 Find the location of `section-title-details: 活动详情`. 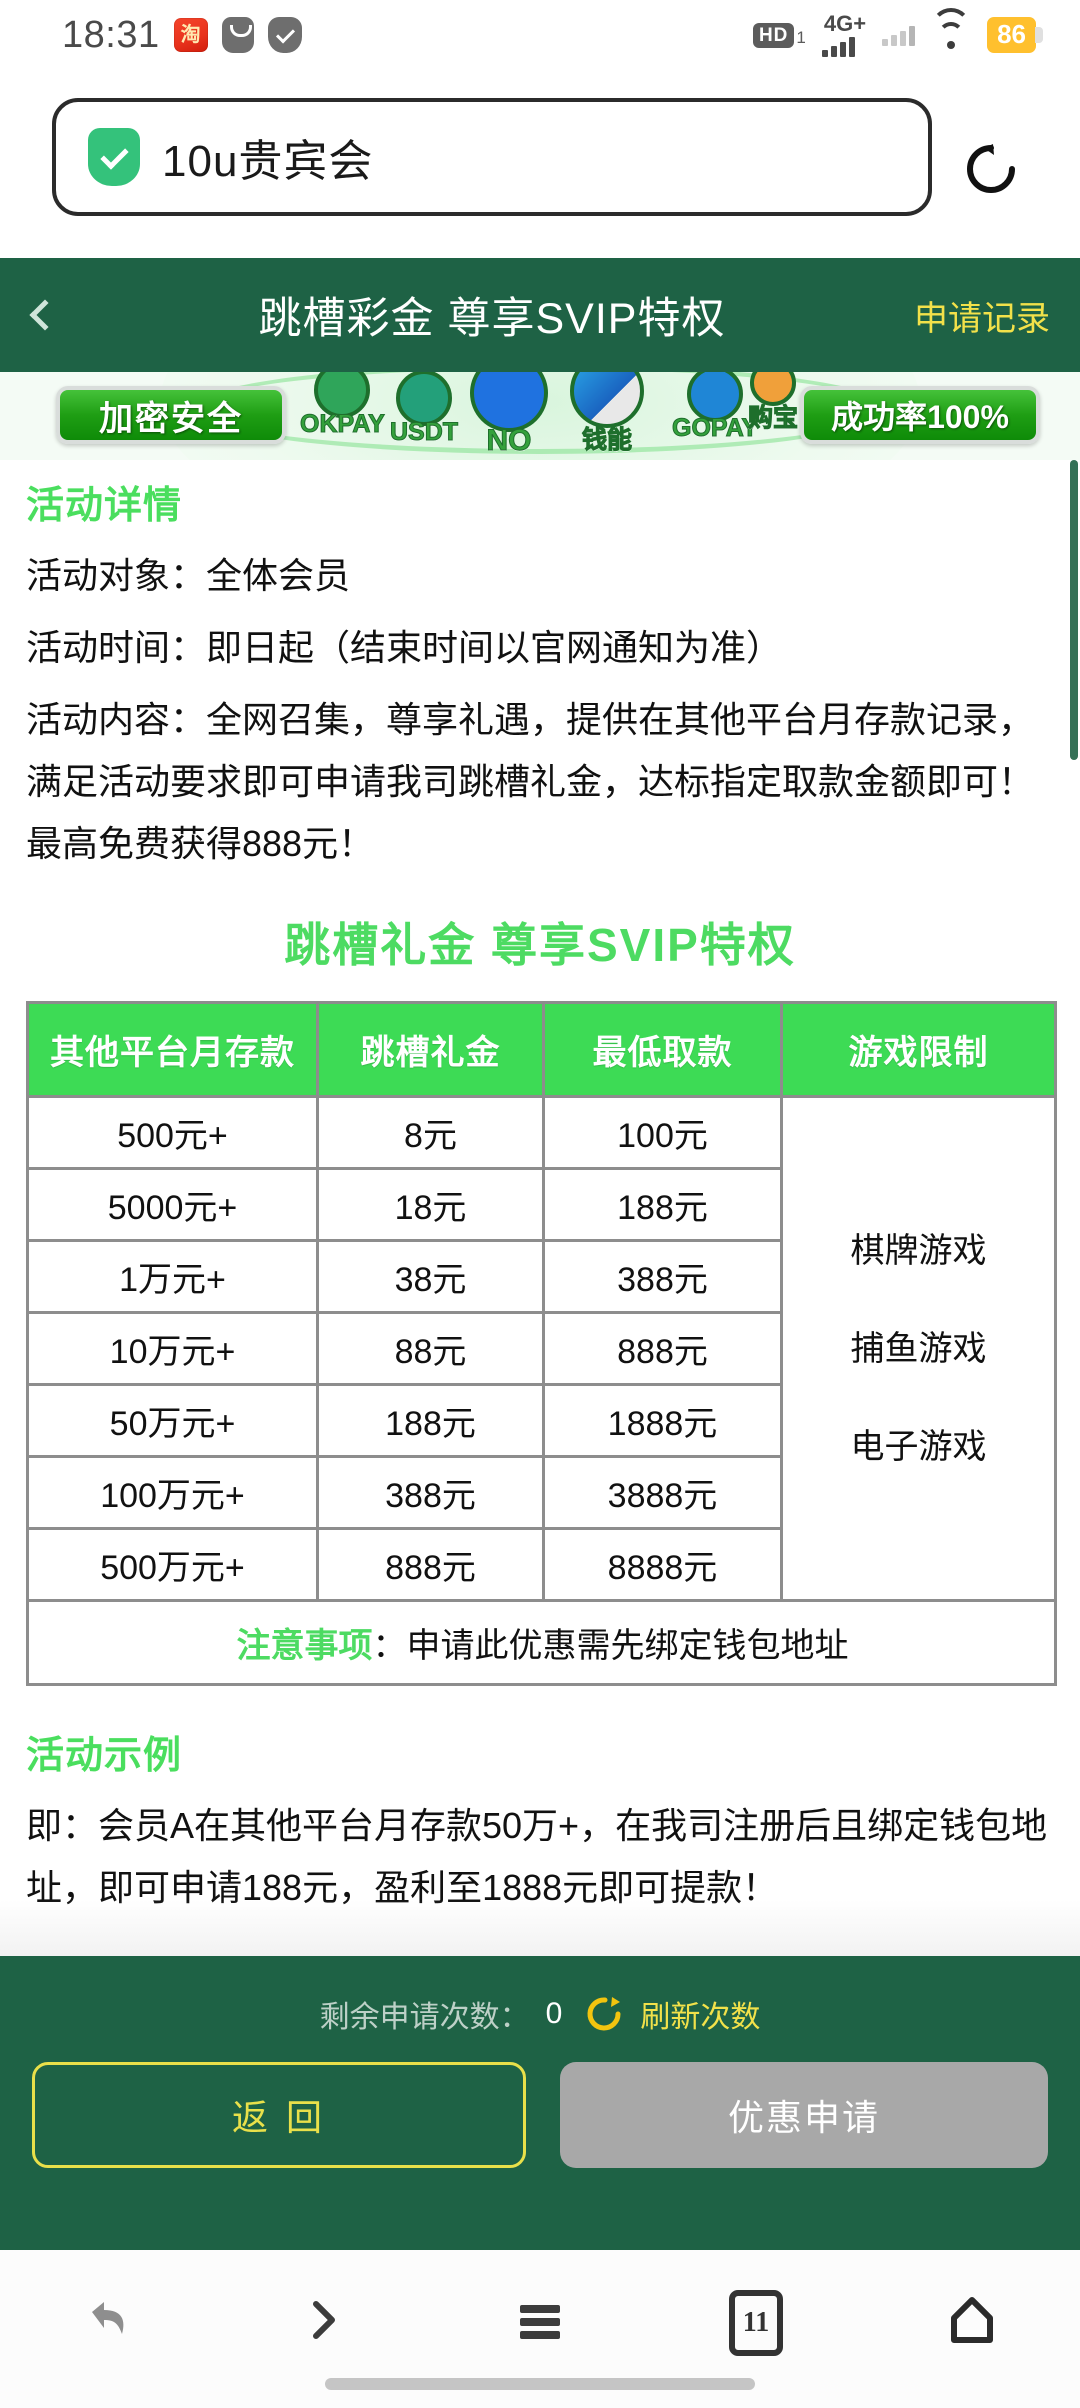

section-title-details: 活动详情 is located at coordinates (104, 506).